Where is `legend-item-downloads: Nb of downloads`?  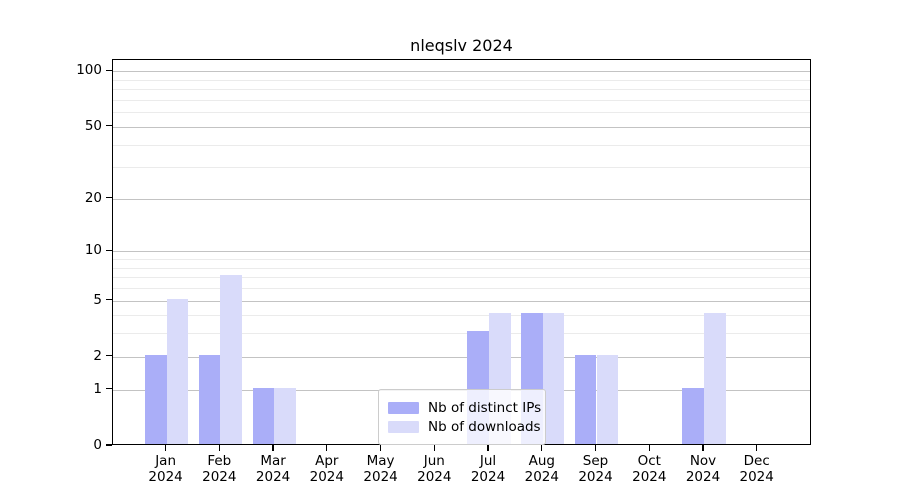
legend-item-downloads: Nb of downloads is located at coordinates (464, 426).